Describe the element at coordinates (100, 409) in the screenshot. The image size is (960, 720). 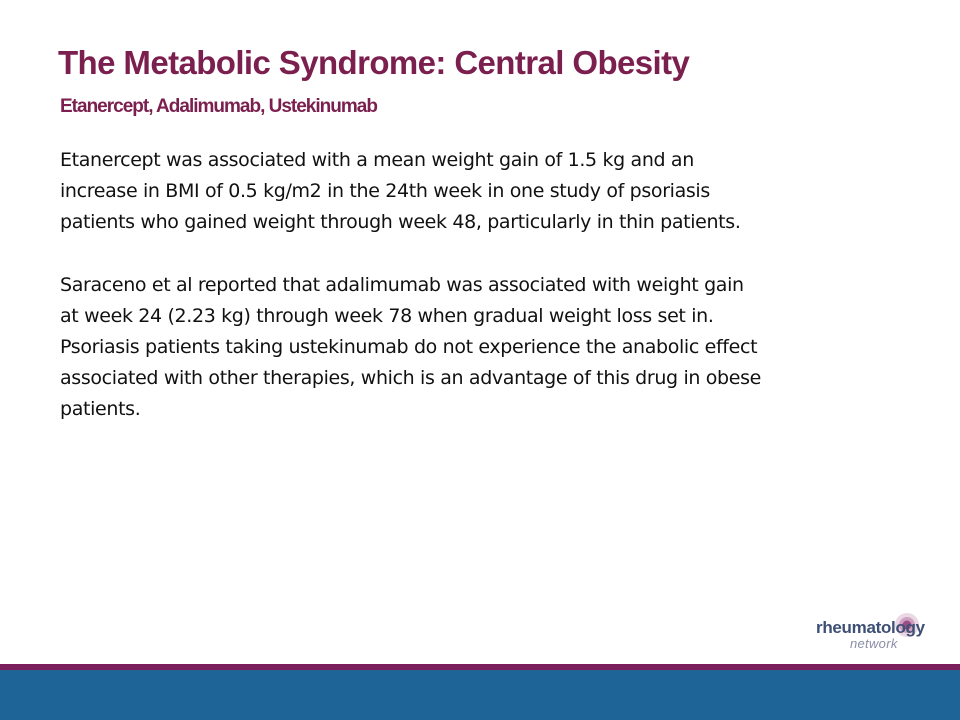
I see `paragraph-line: patients.` at that location.